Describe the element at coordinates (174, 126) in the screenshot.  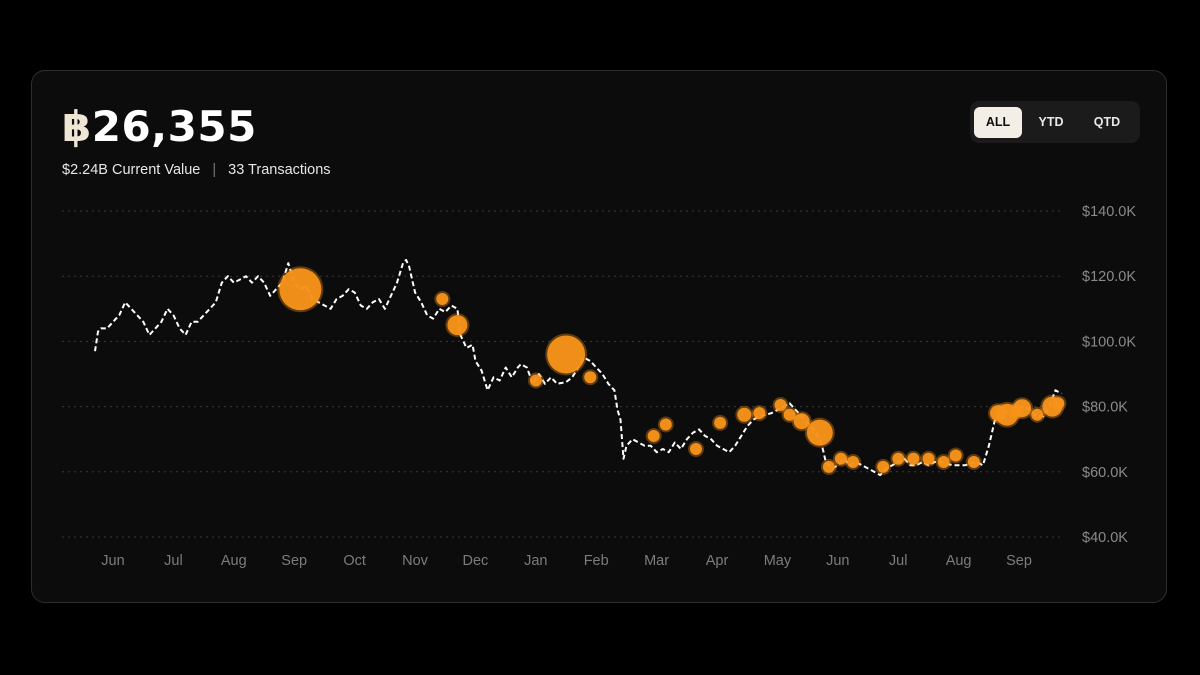
I see `holdings-value: 26,355` at that location.